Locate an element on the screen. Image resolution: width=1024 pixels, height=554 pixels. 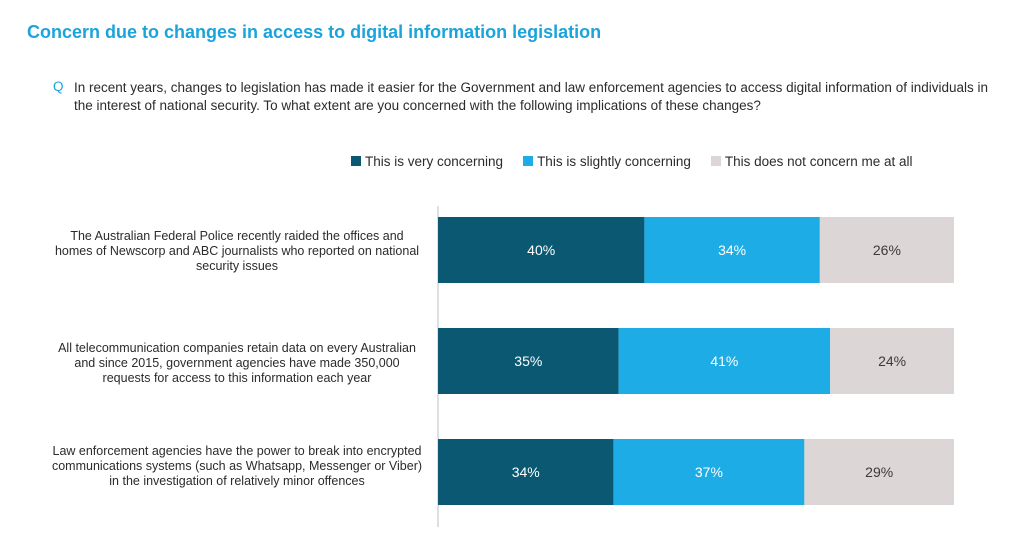
legend-item-slightly: This is slightly concerning is located at coordinates (607, 161).